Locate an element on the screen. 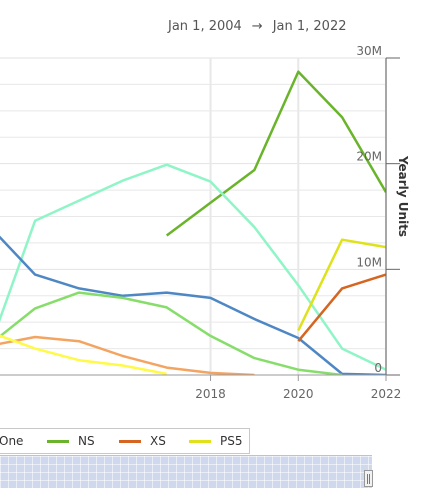 The height and width of the screenshot is (488, 442). series-line-ps5 is located at coordinates (341, 285).